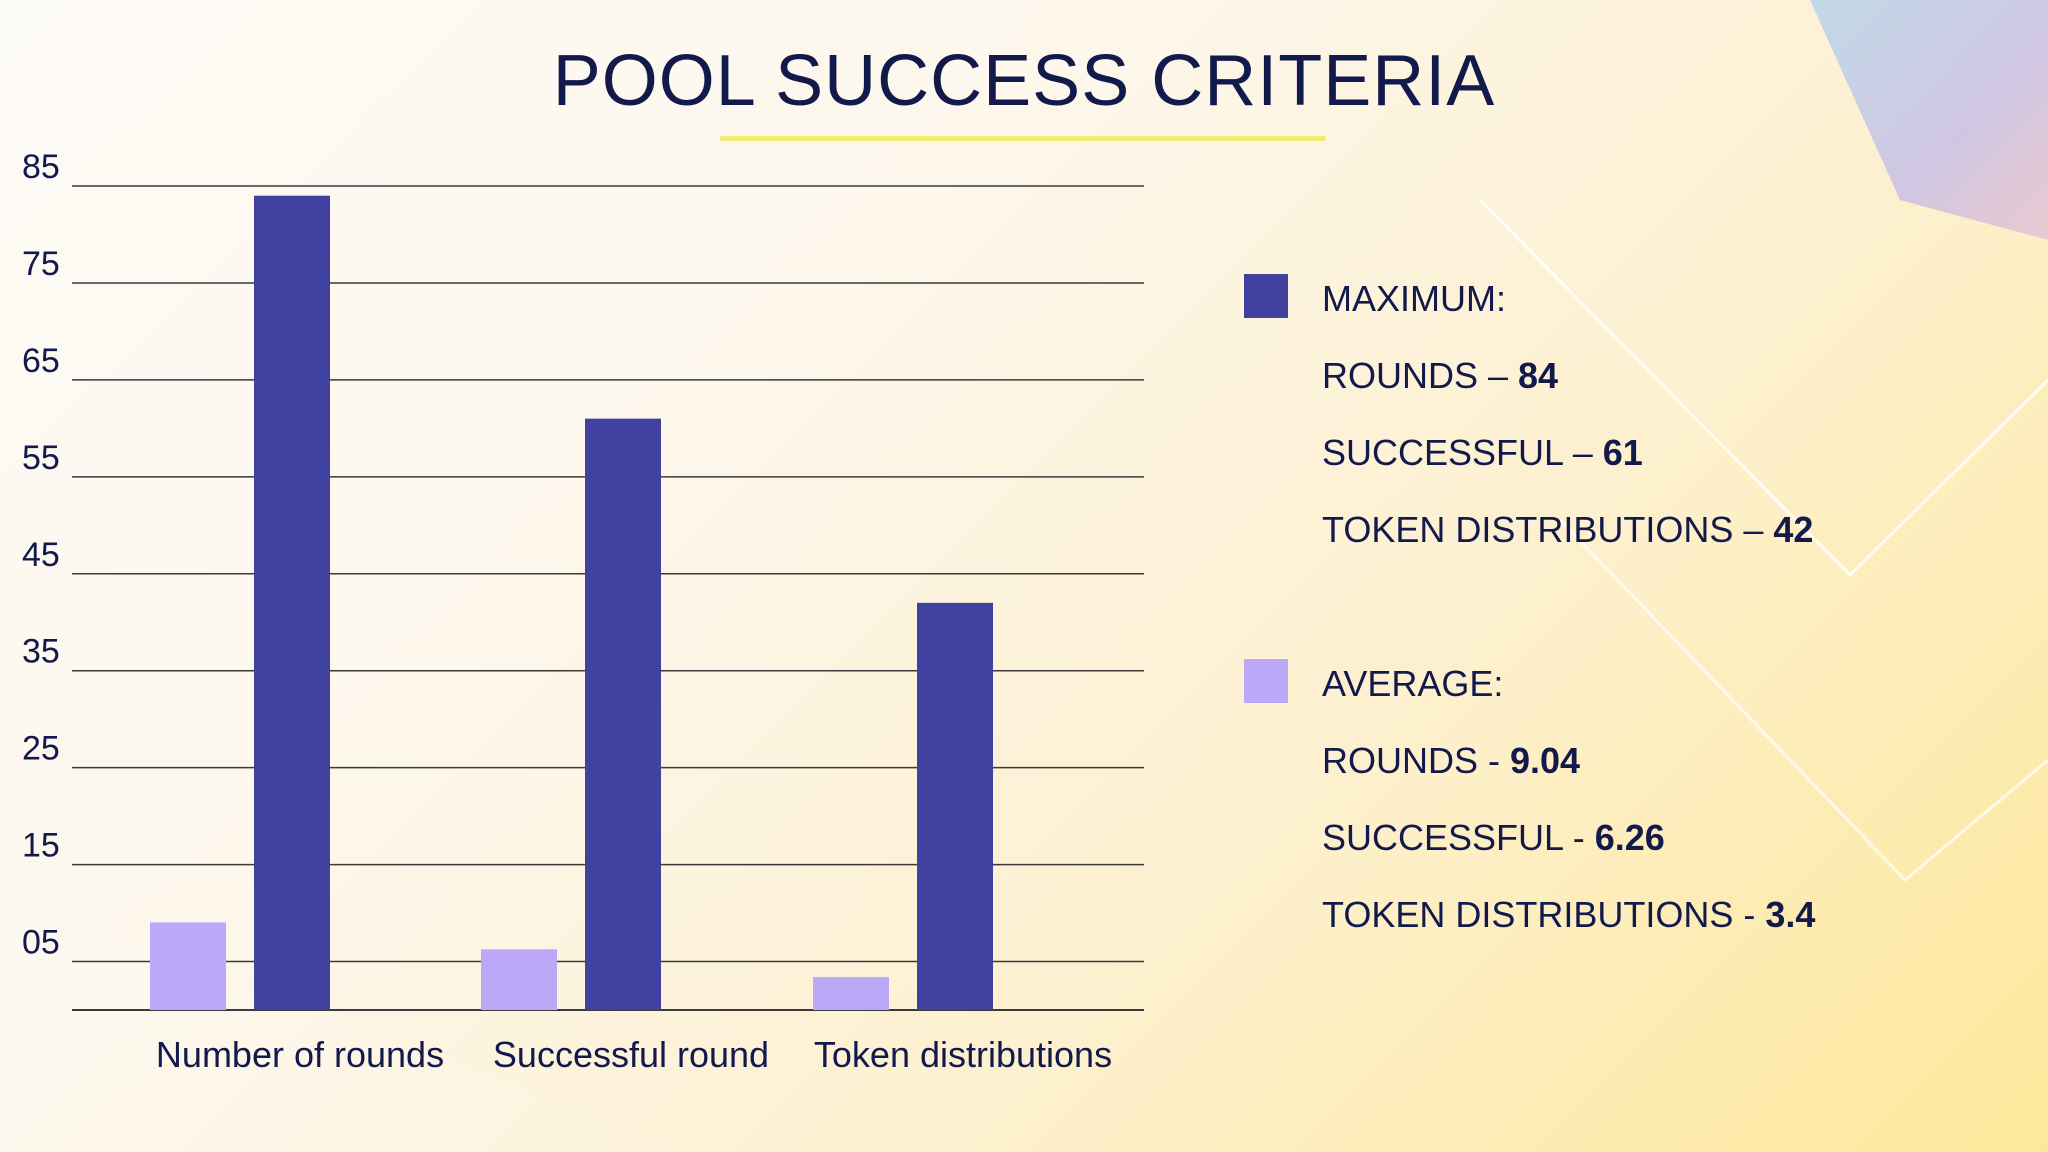  What do you see at coordinates (41, 458) in the screenshot?
I see `y-tick-label: 55` at bounding box center [41, 458].